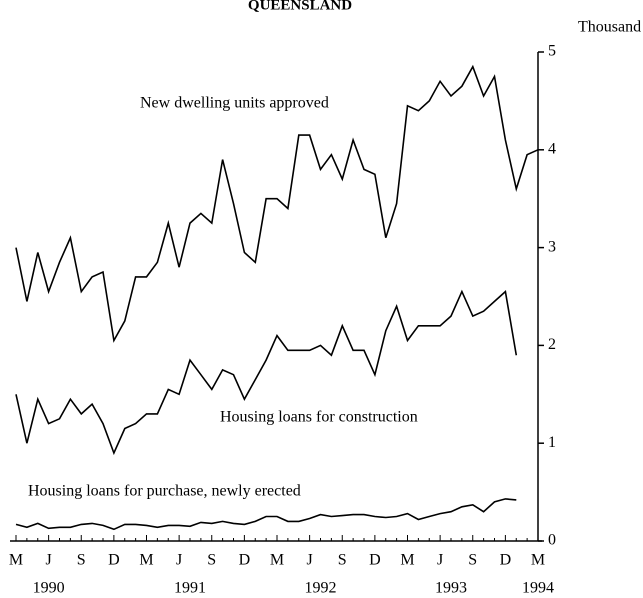  I want to click on y-tick-label: 1, so click(552, 442).